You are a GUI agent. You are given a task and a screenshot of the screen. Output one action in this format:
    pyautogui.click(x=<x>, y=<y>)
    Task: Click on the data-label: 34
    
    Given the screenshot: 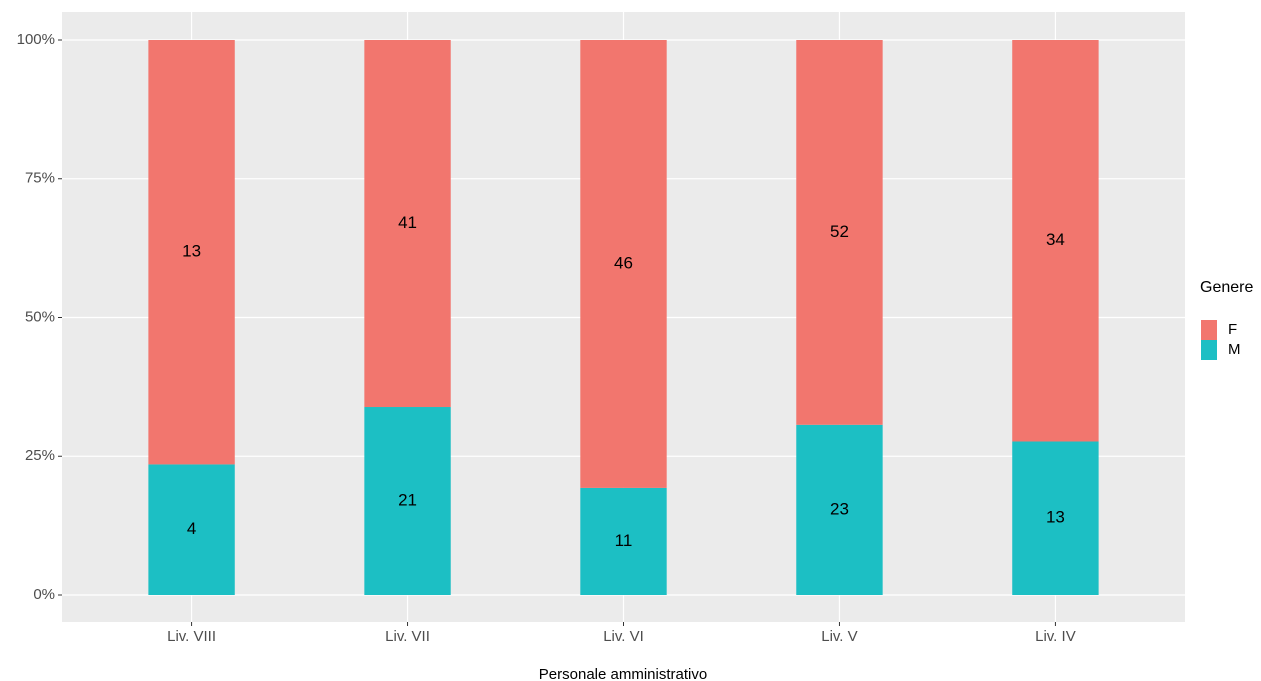 What is the action you would take?
    pyautogui.click(x=1055, y=239)
    